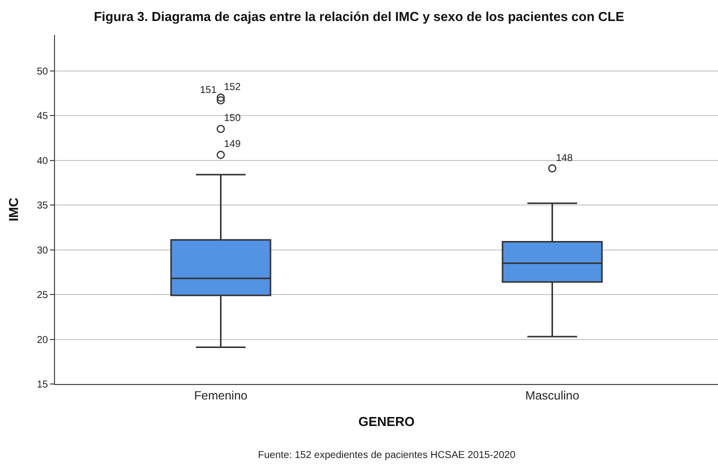 The width and height of the screenshot is (718, 469). What do you see at coordinates (42, 385) in the screenshot?
I see `y-tick-label: 15` at bounding box center [42, 385].